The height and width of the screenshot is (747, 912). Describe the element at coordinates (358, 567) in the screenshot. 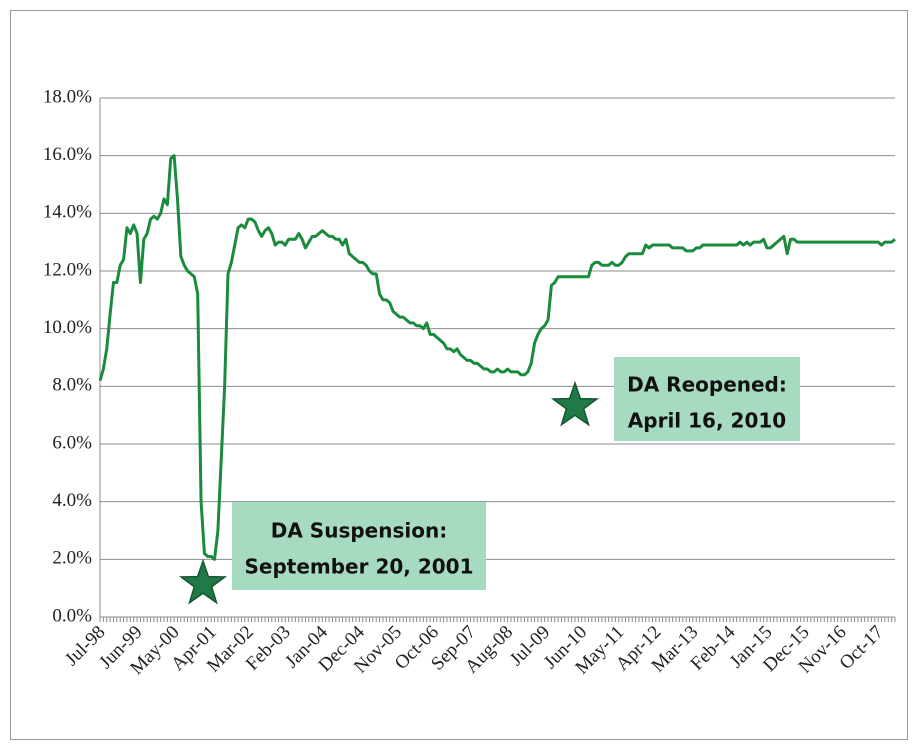

I see `annotation-text: September 20, 2001` at that location.